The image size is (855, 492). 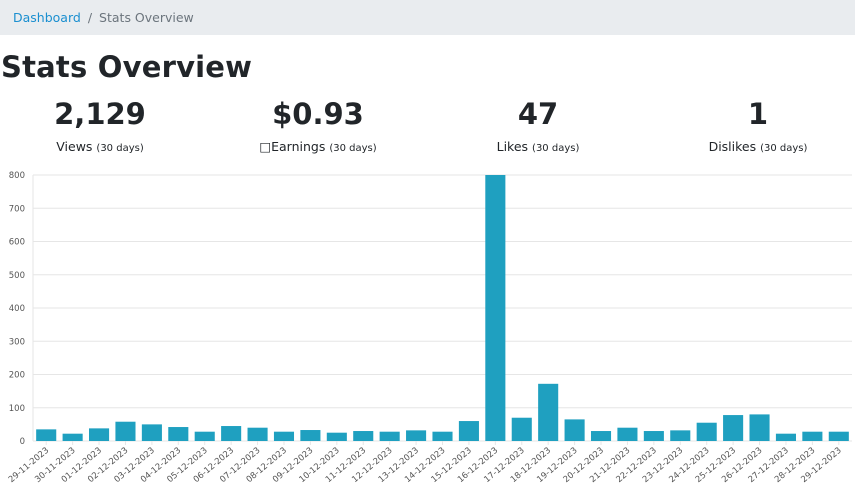 I want to click on stat-dislikes-label-row: Dislikes (30 days), so click(x=754, y=148).